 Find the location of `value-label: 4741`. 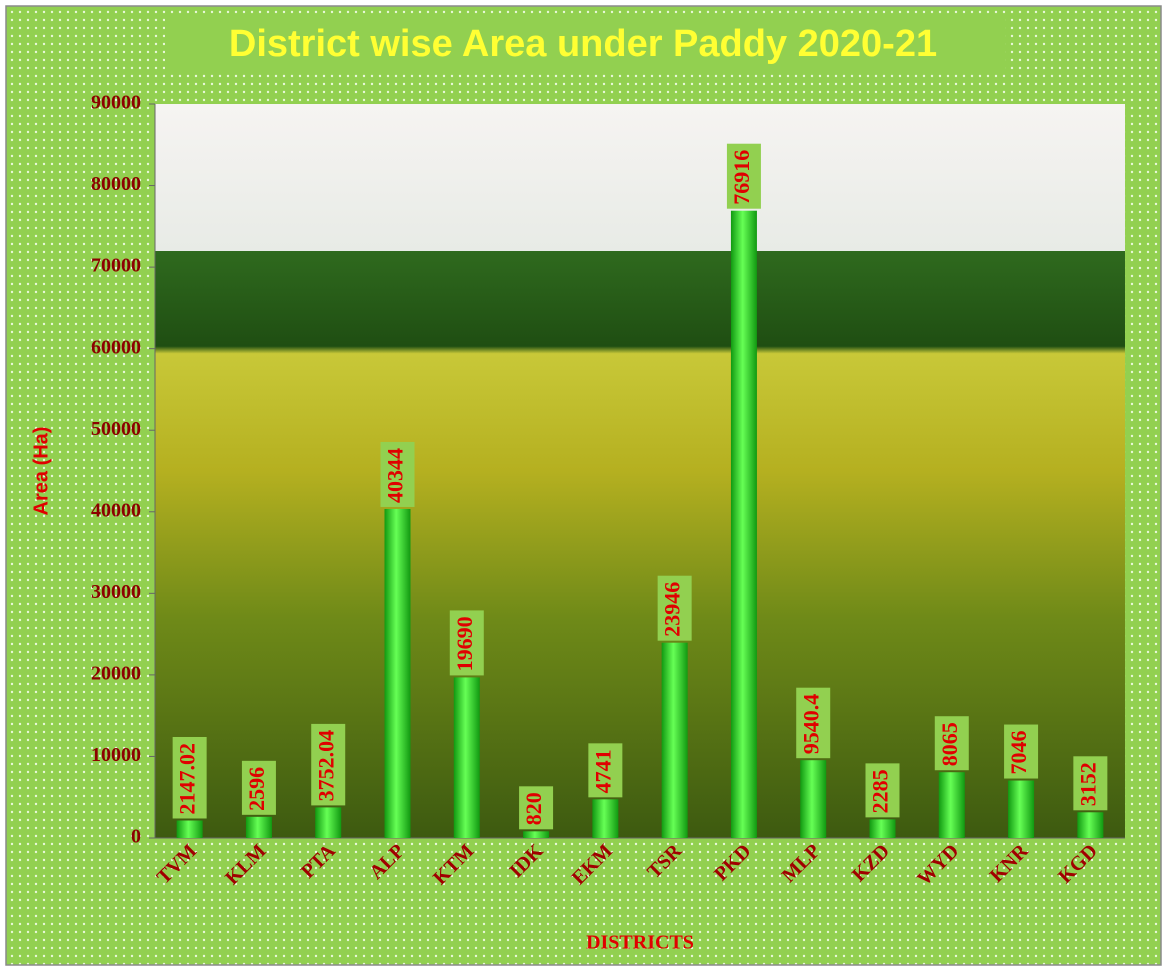

value-label: 4741 is located at coordinates (602, 771).